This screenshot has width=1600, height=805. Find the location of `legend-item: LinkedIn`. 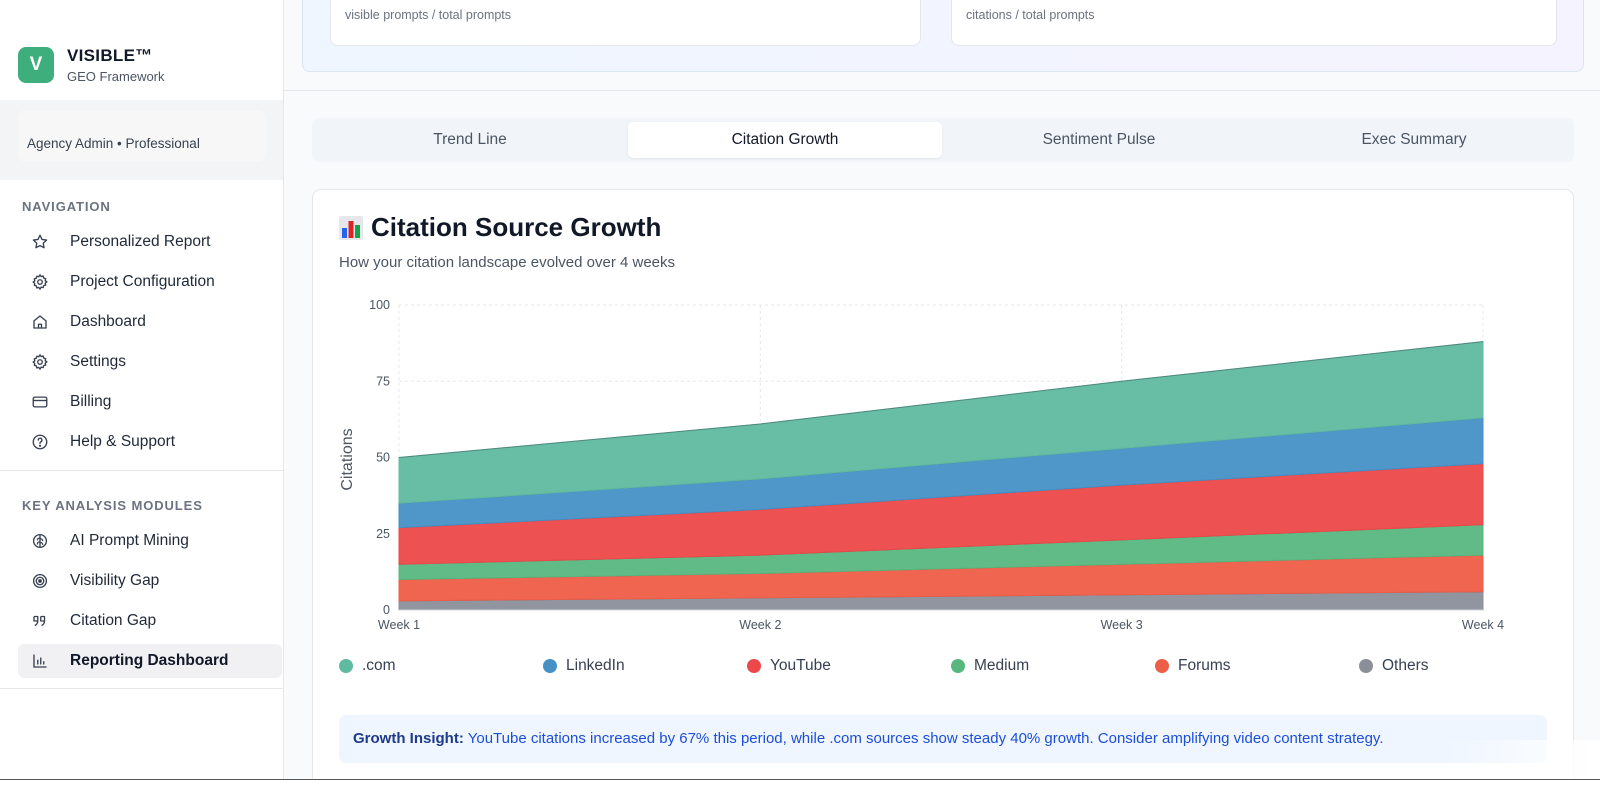

legend-item: LinkedIn is located at coordinates (584, 666).